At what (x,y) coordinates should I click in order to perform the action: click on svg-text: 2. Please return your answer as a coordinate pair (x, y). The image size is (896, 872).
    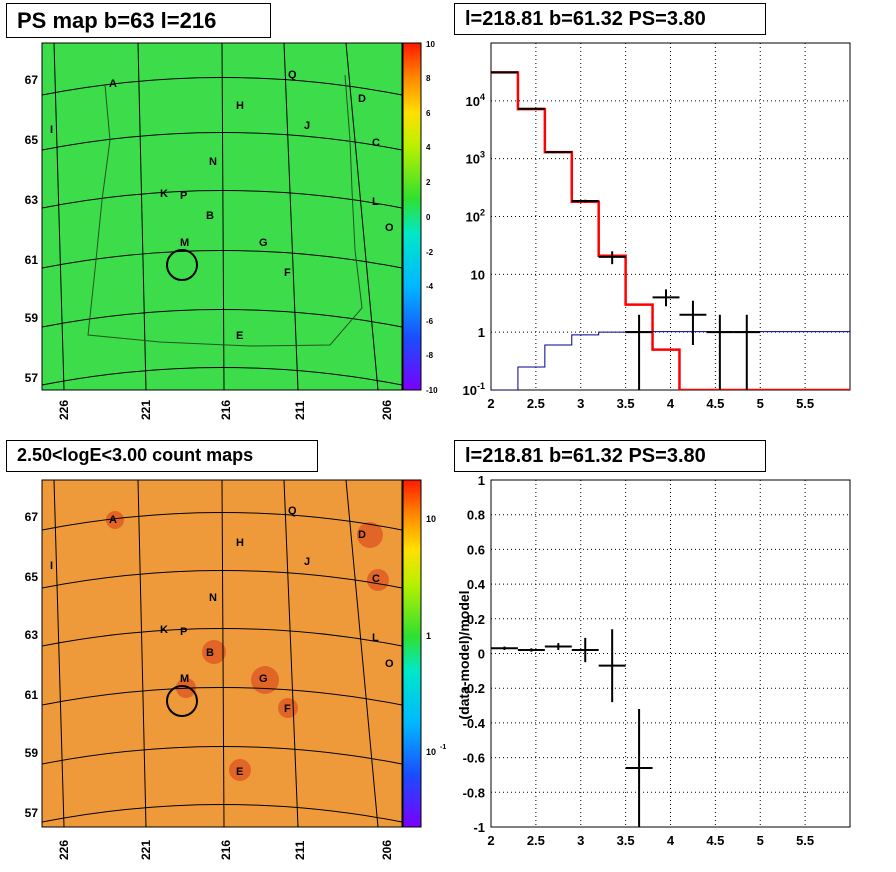
    Looking at the image, I should click on (428, 182).